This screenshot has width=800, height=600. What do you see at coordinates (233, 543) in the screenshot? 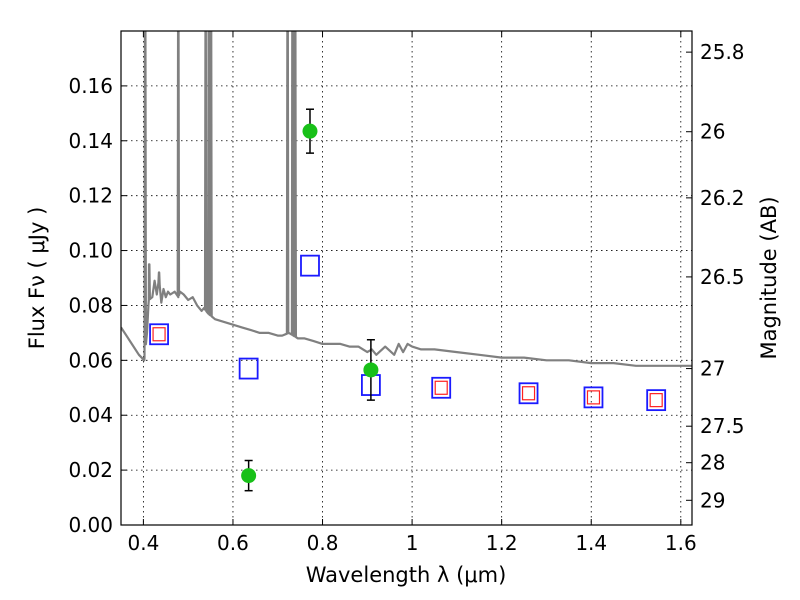
I see `x-tick-label: 0.6` at bounding box center [233, 543].